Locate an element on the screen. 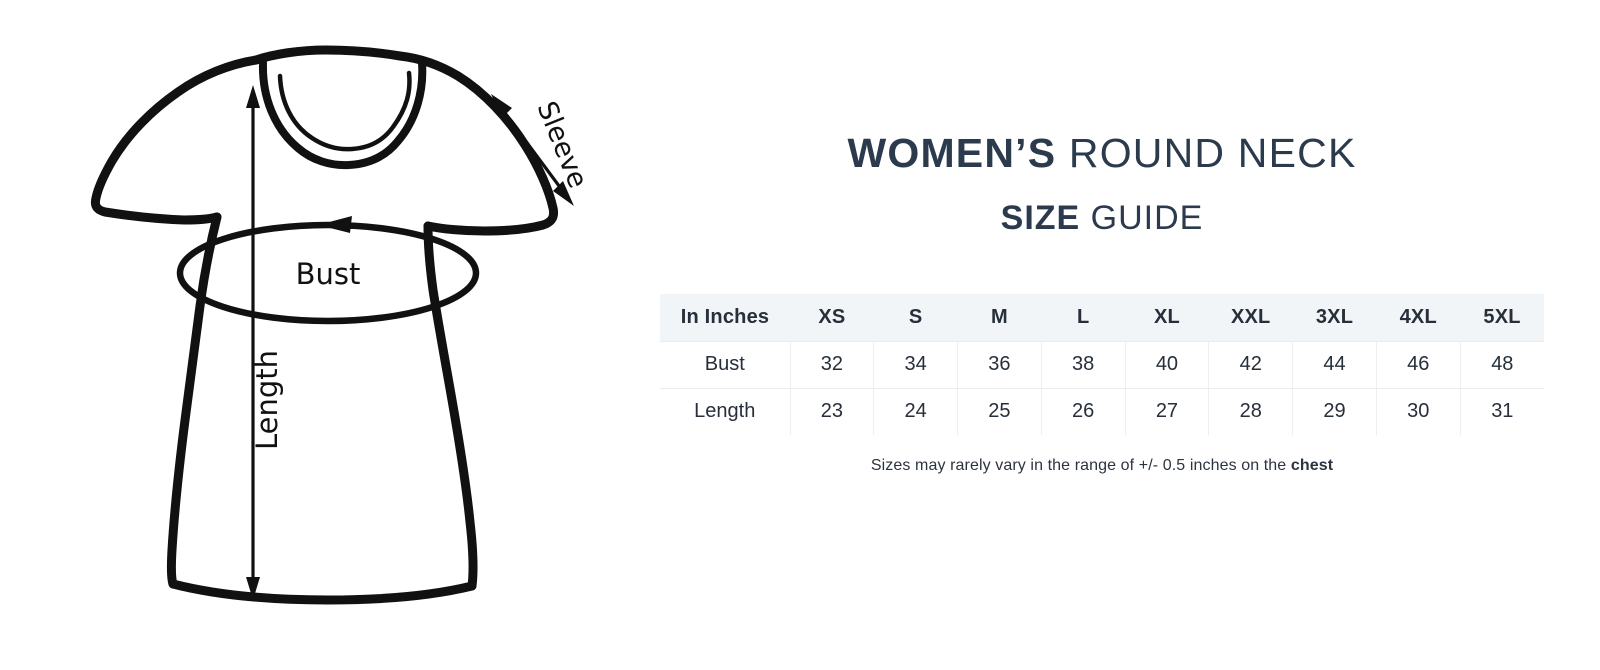  bust-arrowhead-icon is located at coordinates (335, 224).